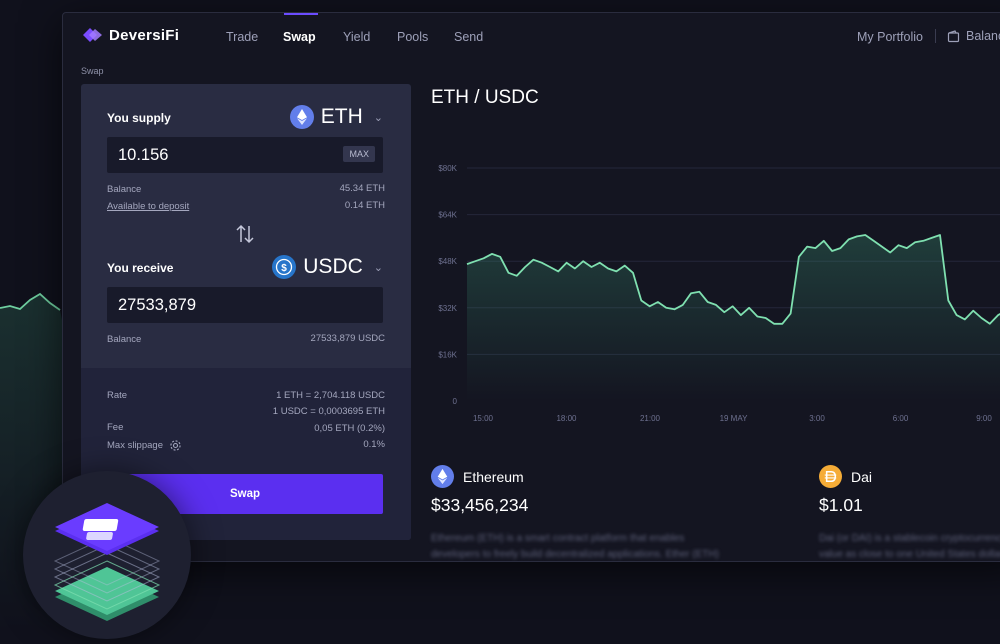 The height and width of the screenshot is (644, 1000). I want to click on available-to-deposit-link: Available to deposit, so click(148, 206).